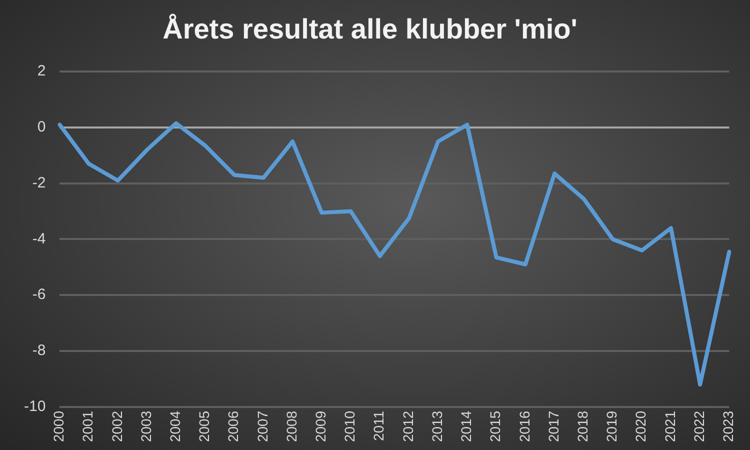 The width and height of the screenshot is (750, 450). What do you see at coordinates (728, 426) in the screenshot?
I see `x-tick-label: 2023` at bounding box center [728, 426].